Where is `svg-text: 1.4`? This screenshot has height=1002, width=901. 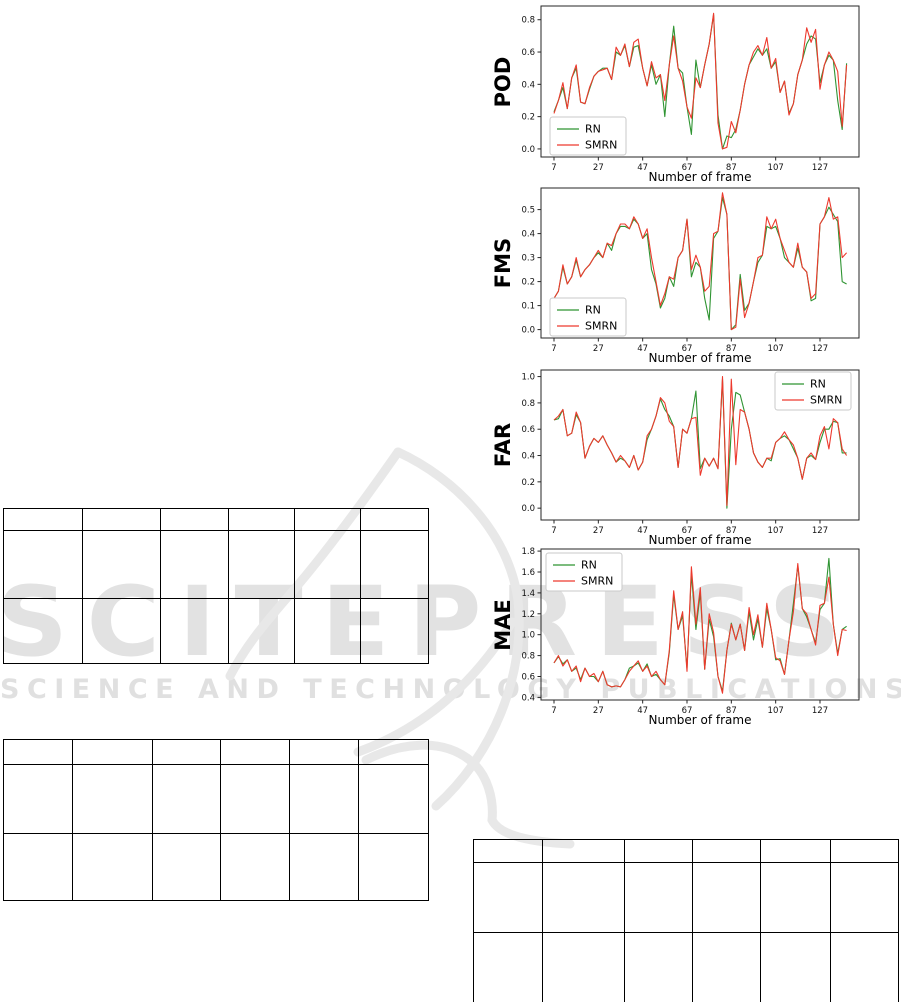
svg-text: 1.4 is located at coordinates (528, 594).